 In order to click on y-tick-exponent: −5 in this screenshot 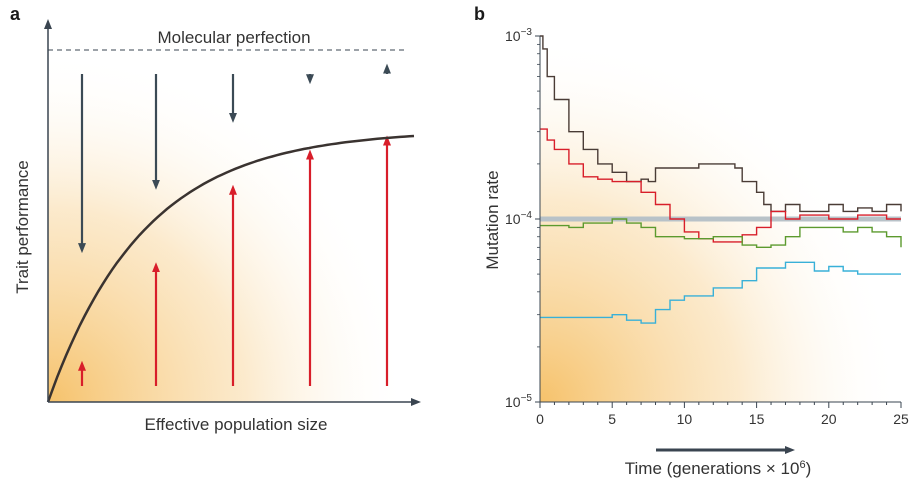, I will do `click(527, 398)`.